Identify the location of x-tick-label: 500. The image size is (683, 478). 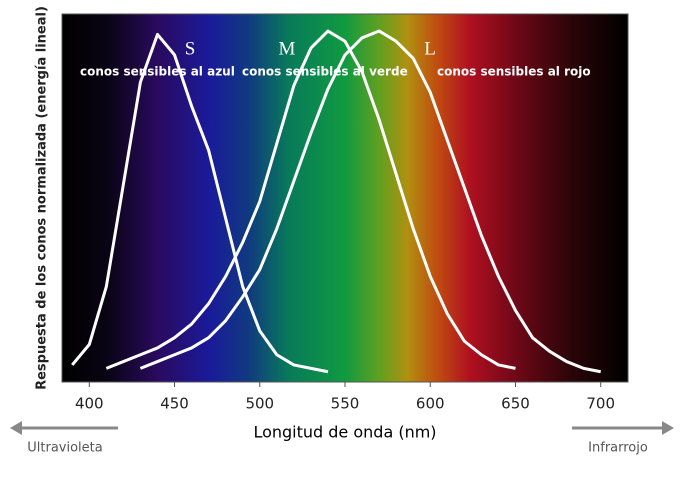
(259, 404).